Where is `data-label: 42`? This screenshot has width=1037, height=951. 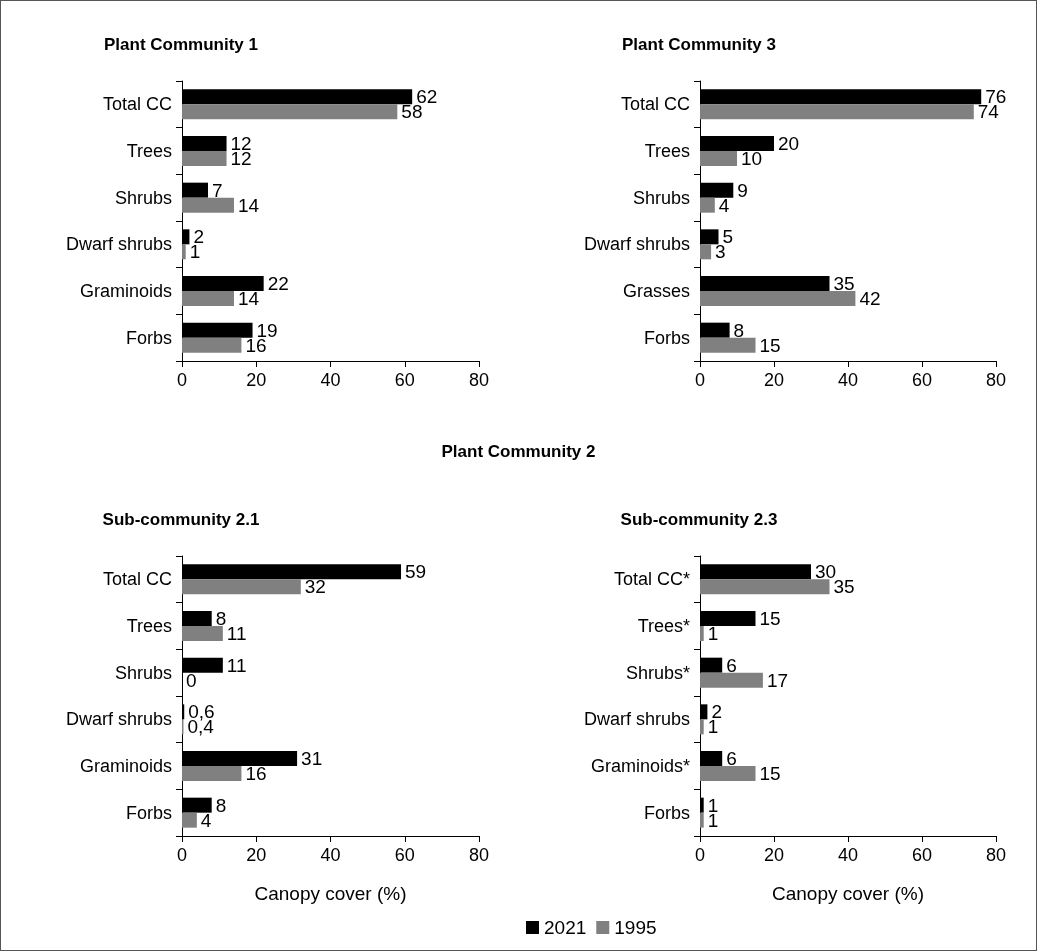 data-label: 42 is located at coordinates (870, 298).